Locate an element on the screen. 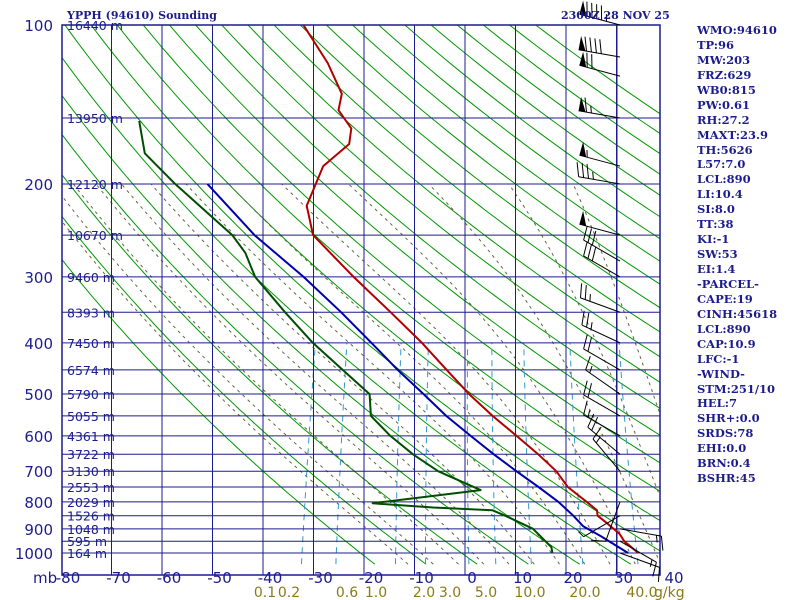 This screenshot has width=800, height=600. temperature-tick-label: -40 is located at coordinates (270, 578).